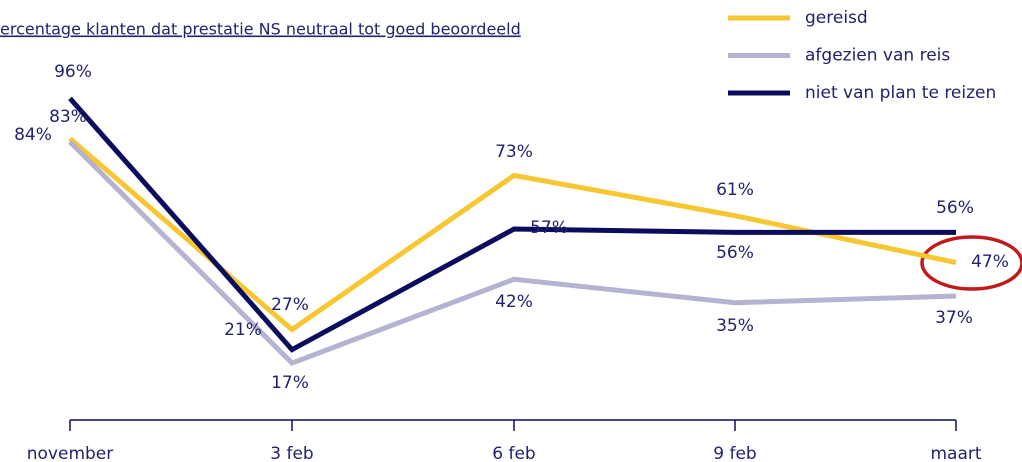 The image size is (1022, 462). I want to click on data-label: 61%, so click(735, 190).